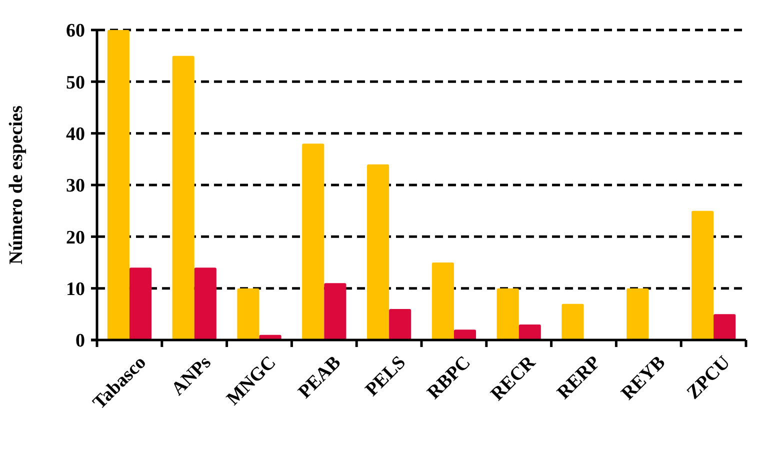  I want to click on y-tick-label: 40, so click(75, 134).